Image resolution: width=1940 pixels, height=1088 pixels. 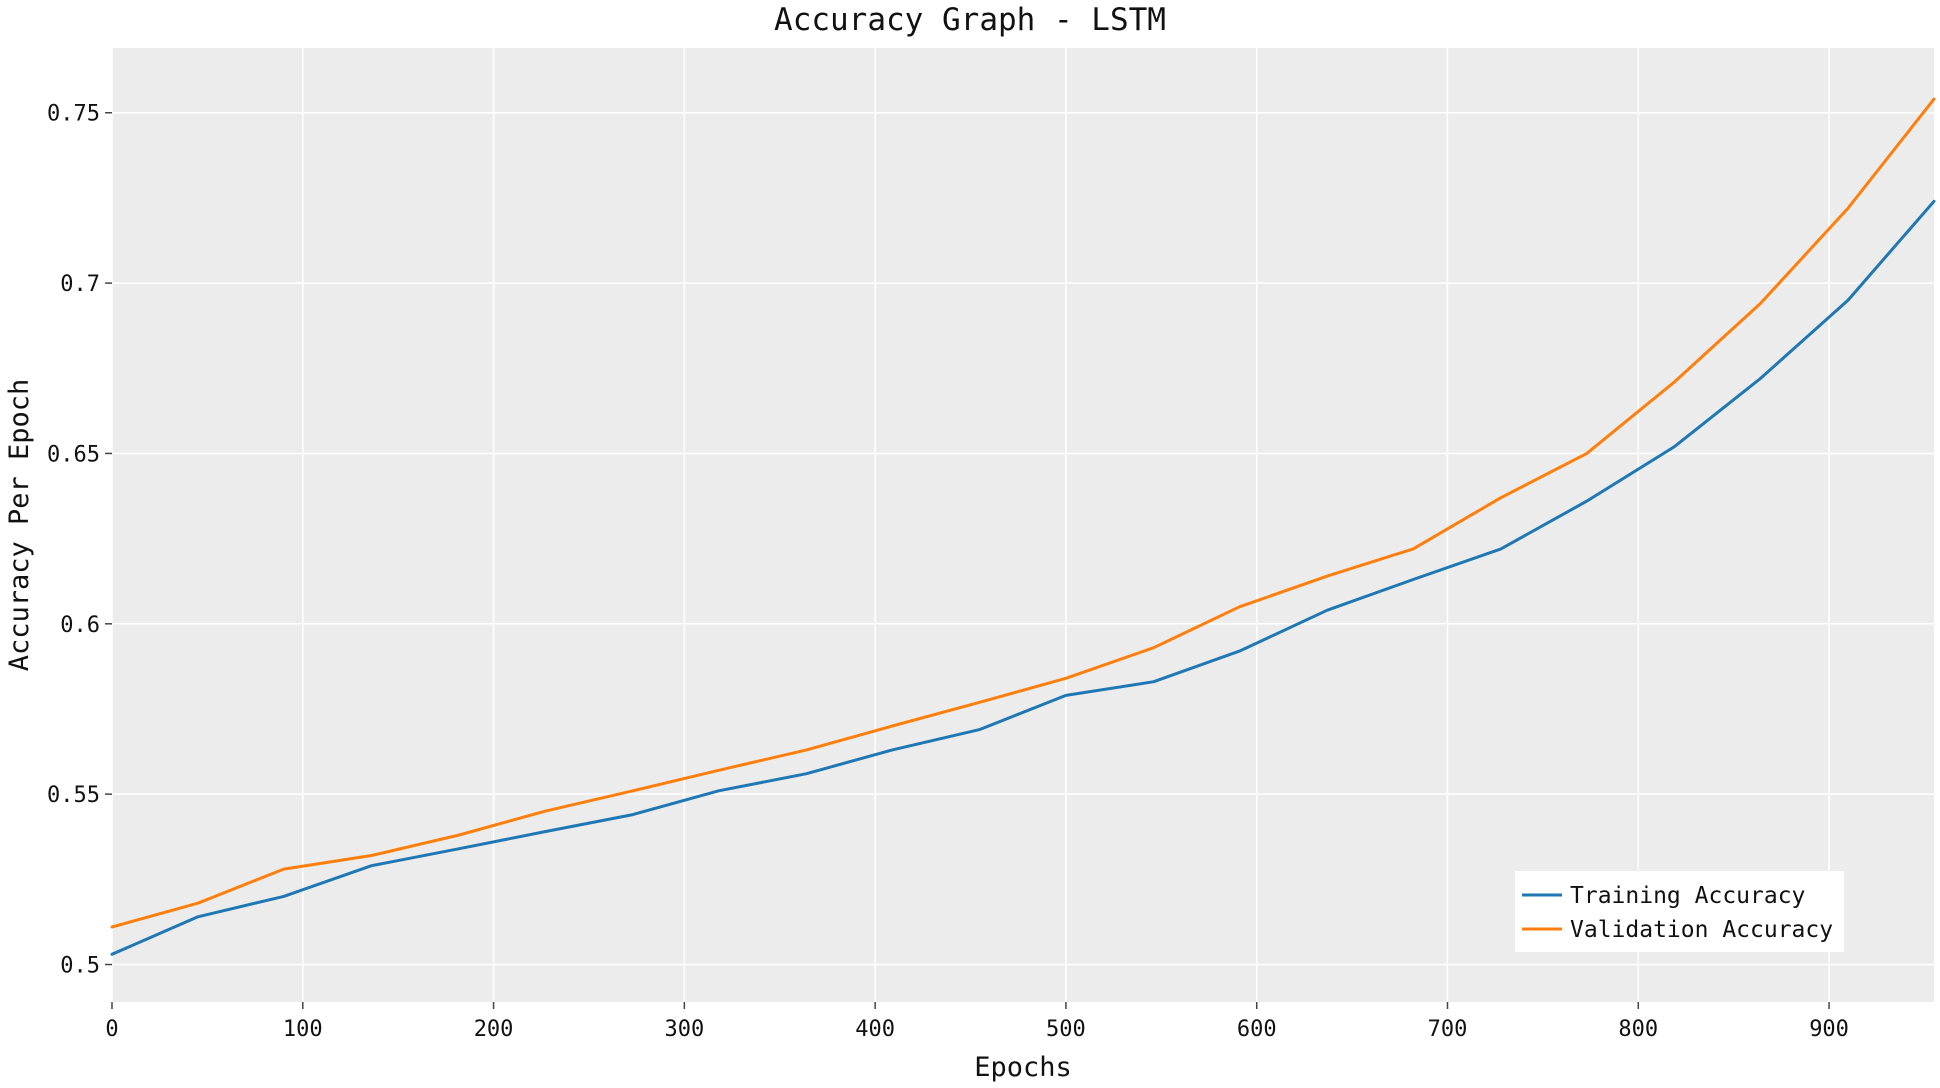 What do you see at coordinates (1829, 1029) in the screenshot?
I see `x-tick-label: 900` at bounding box center [1829, 1029].